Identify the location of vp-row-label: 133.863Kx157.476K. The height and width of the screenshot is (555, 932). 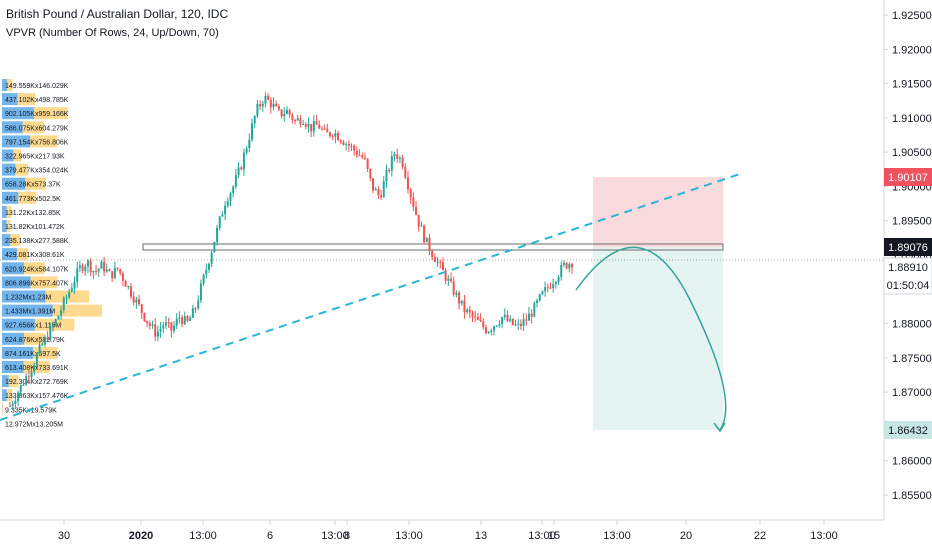
(37, 396).